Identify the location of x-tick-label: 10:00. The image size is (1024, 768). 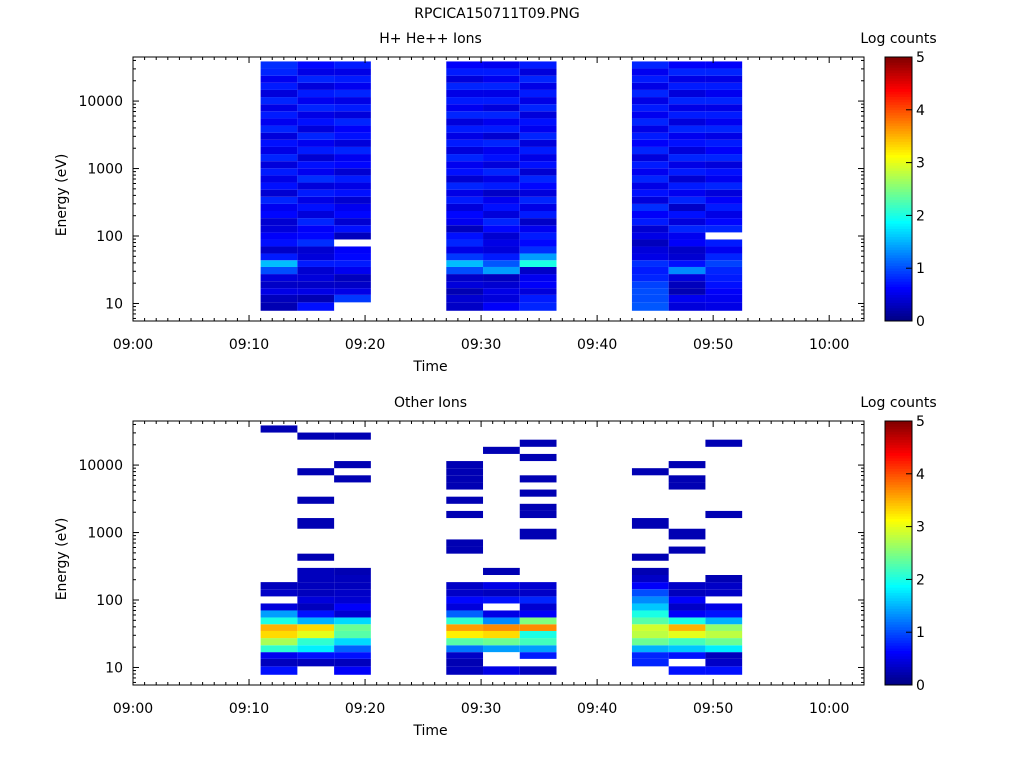
(829, 345).